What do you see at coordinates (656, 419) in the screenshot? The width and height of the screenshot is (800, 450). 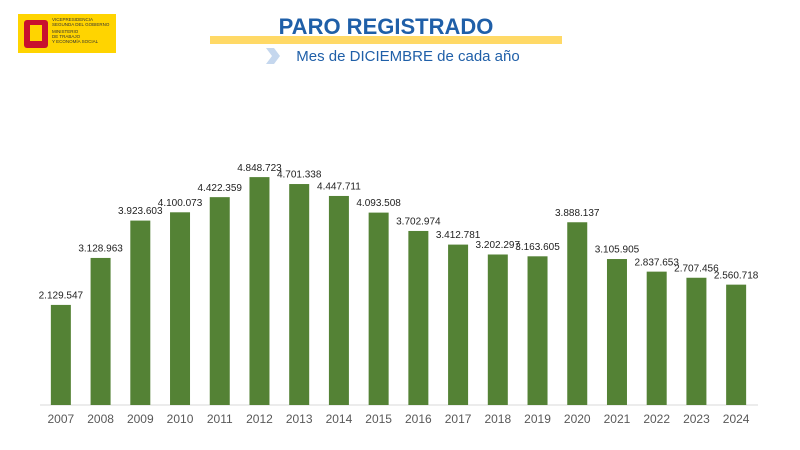 I see `x-tick-label: 2022` at bounding box center [656, 419].